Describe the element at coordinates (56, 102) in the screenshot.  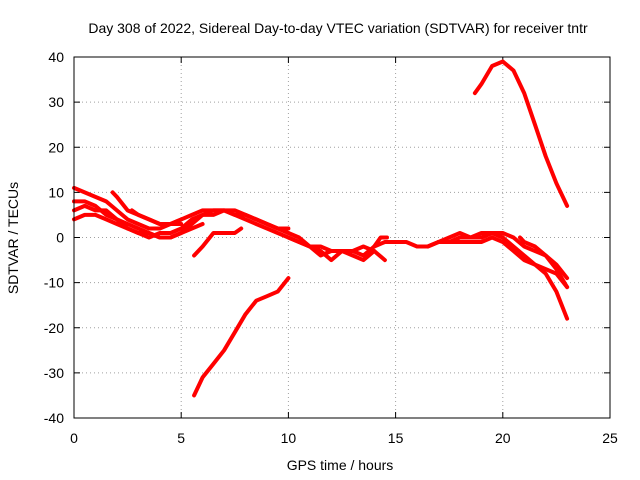
I see `y-tick-label: 30` at that location.